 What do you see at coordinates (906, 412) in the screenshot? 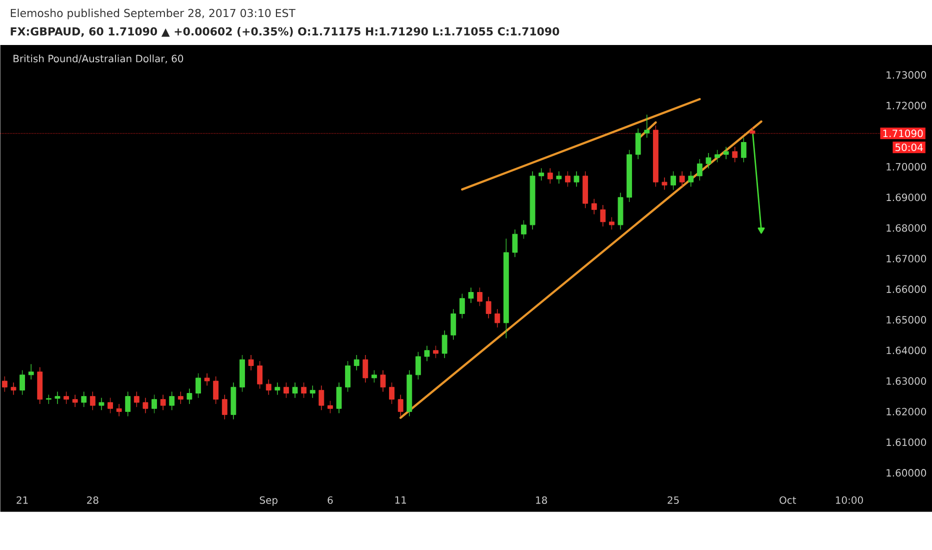
I see `y-tick-label: 1.62000` at bounding box center [906, 412].